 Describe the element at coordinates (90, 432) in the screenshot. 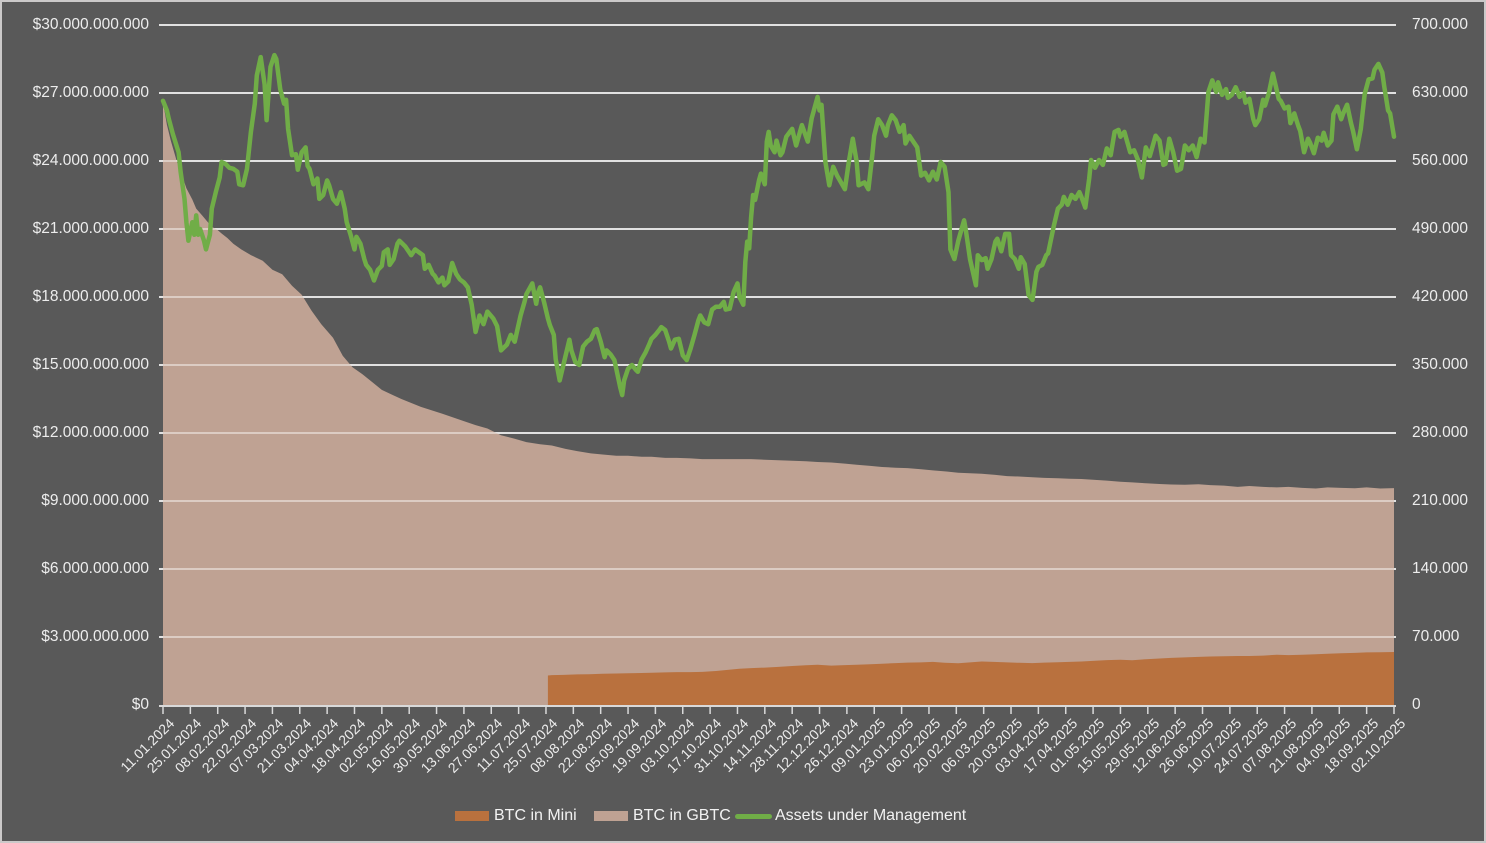

I see `y-axis-left-label: $12.000.000.000` at that location.